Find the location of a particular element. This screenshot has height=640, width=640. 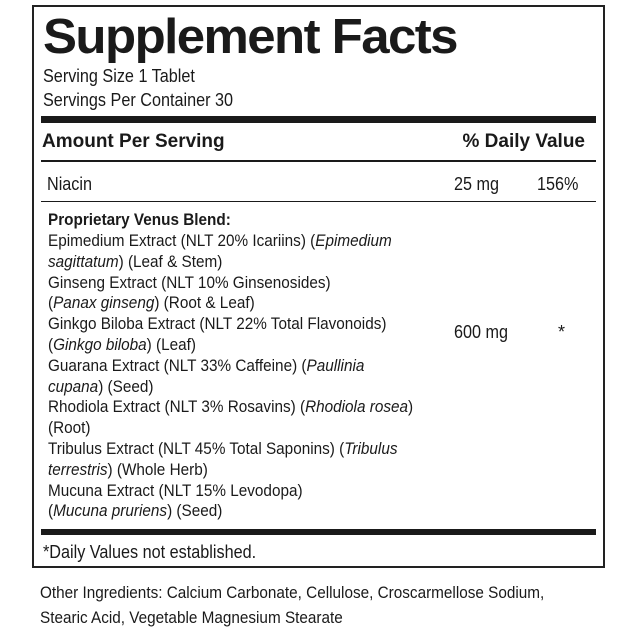

blend-ingredient-line: sagittatum) (Leaf & Stem) is located at coordinates (135, 262).